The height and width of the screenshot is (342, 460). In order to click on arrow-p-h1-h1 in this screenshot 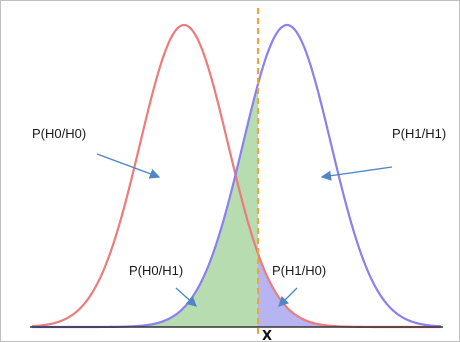, I will do `click(356, 173)`.